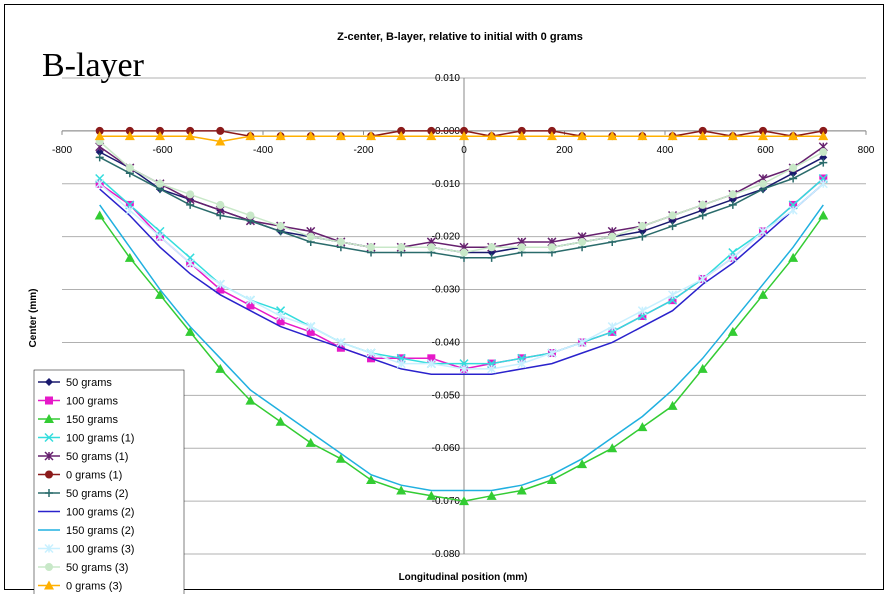  I want to click on x-tick-label: 800, so click(866, 150).